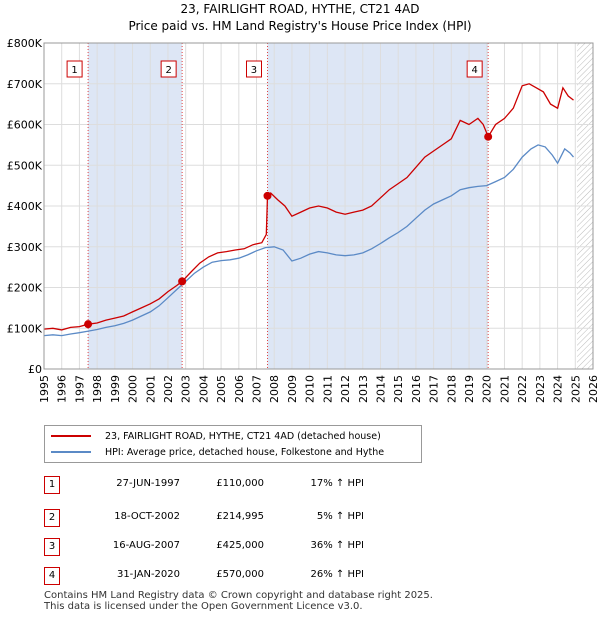 The image size is (600, 620). I want to click on x-tick-label: 2020, so click(487, 389).